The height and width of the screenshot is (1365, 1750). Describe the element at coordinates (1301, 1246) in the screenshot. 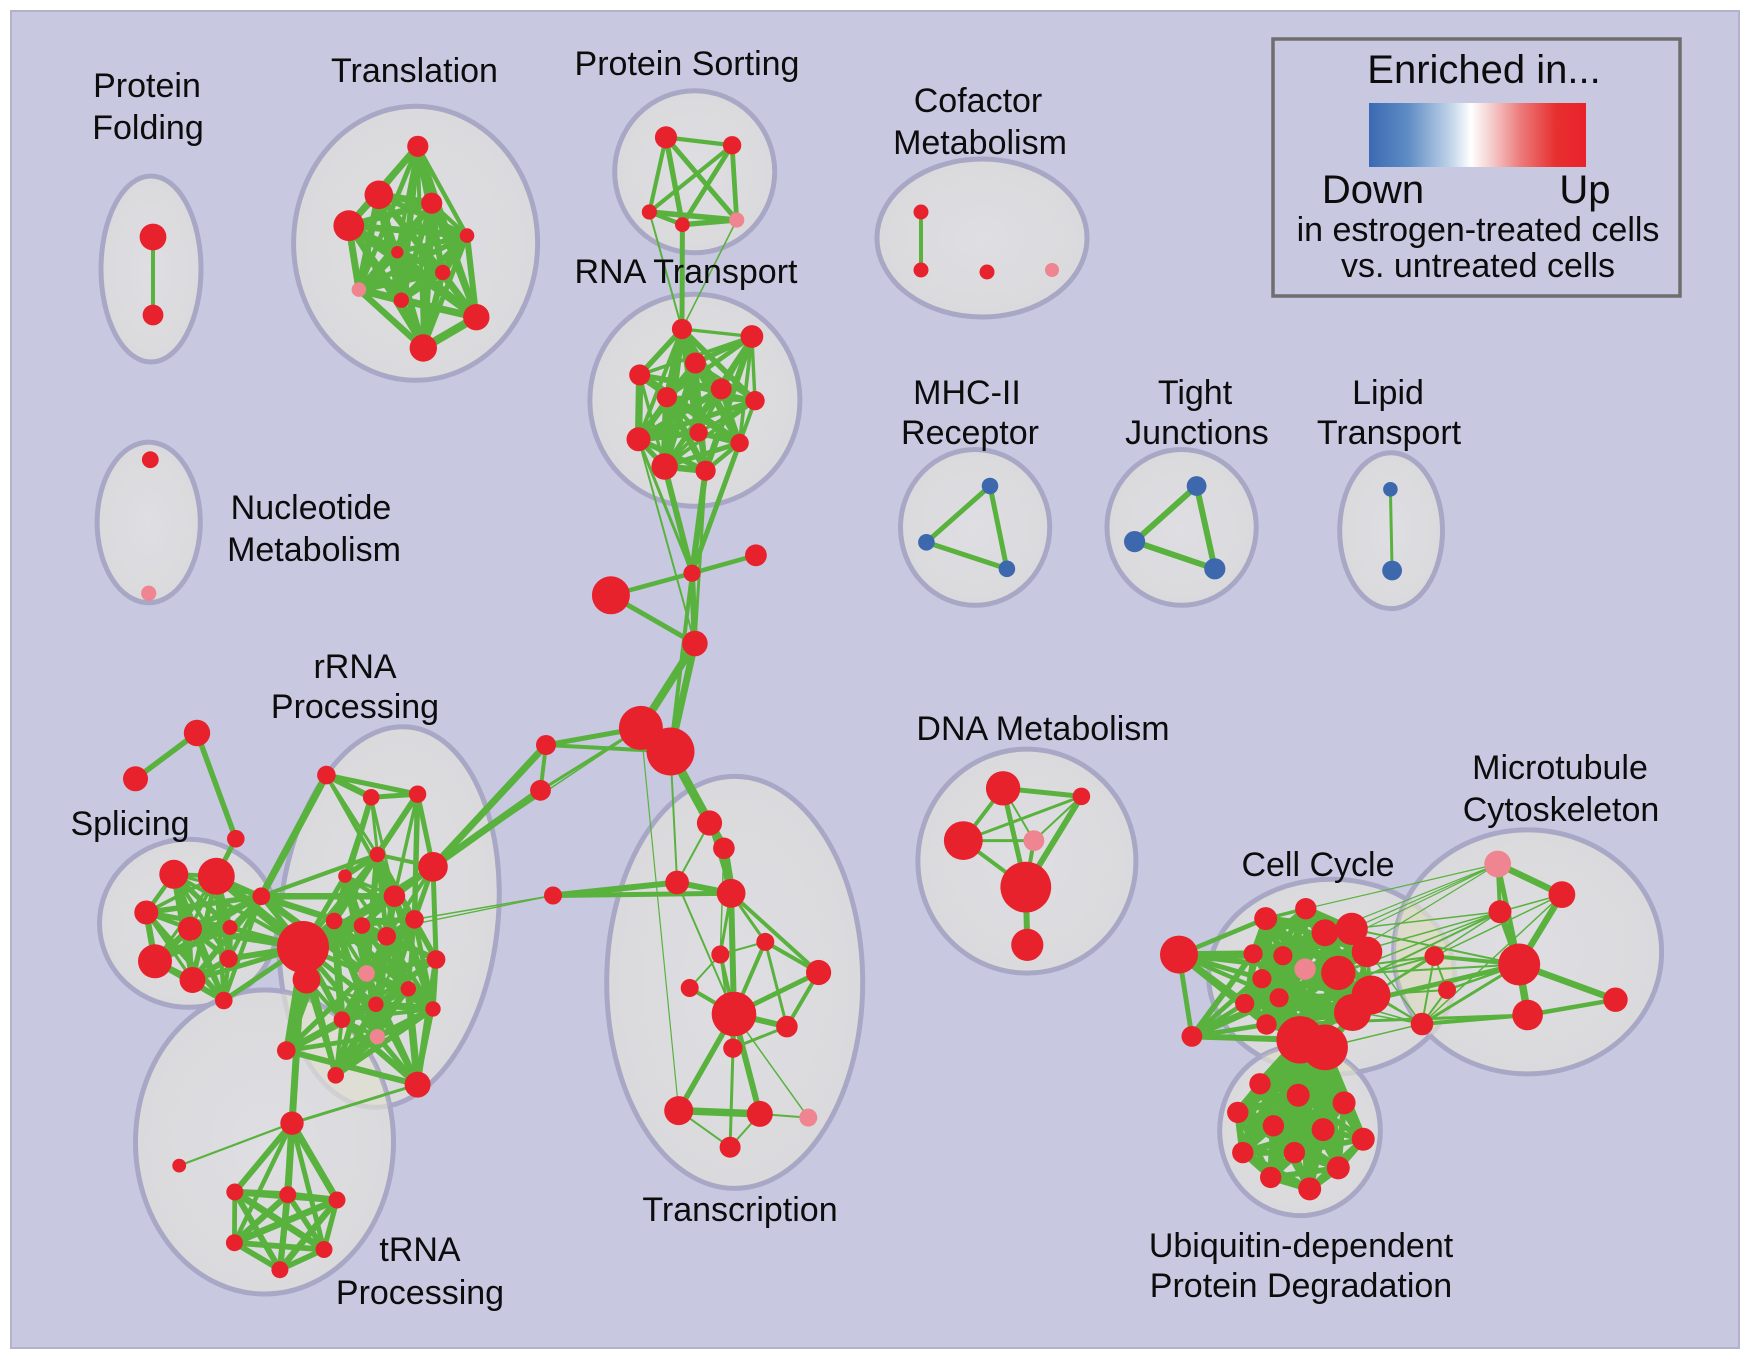

I see `svg-text: Ubiquitin-dependent` at that location.